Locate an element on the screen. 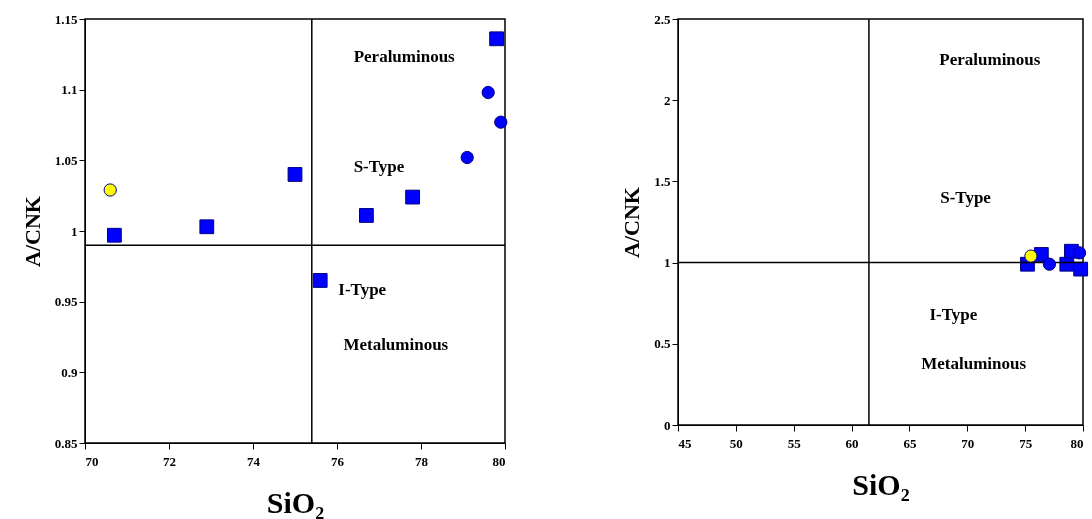  x-tick-label: 76 is located at coordinates (338, 461).